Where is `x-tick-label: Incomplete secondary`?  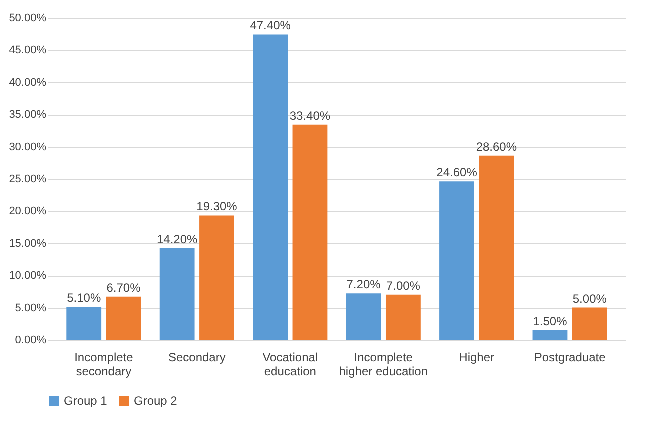 x-tick-label: Incomplete secondary is located at coordinates (104, 364).